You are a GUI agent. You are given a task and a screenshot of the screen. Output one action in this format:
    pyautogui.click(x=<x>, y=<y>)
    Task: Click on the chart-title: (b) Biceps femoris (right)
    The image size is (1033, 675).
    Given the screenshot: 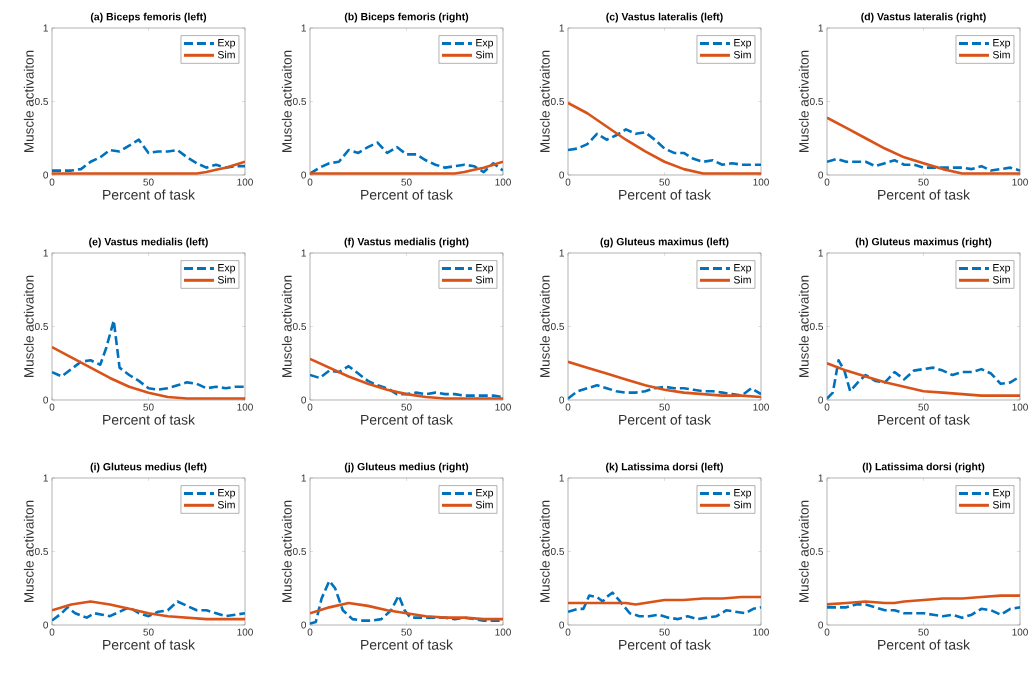 What is the action you would take?
    pyautogui.click(x=406, y=17)
    